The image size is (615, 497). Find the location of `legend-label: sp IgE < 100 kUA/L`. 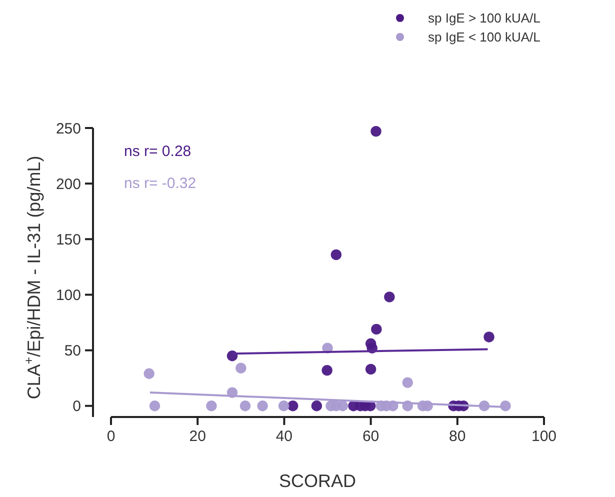

legend-label: sp IgE < 100 kUA/L is located at coordinates (484, 37).